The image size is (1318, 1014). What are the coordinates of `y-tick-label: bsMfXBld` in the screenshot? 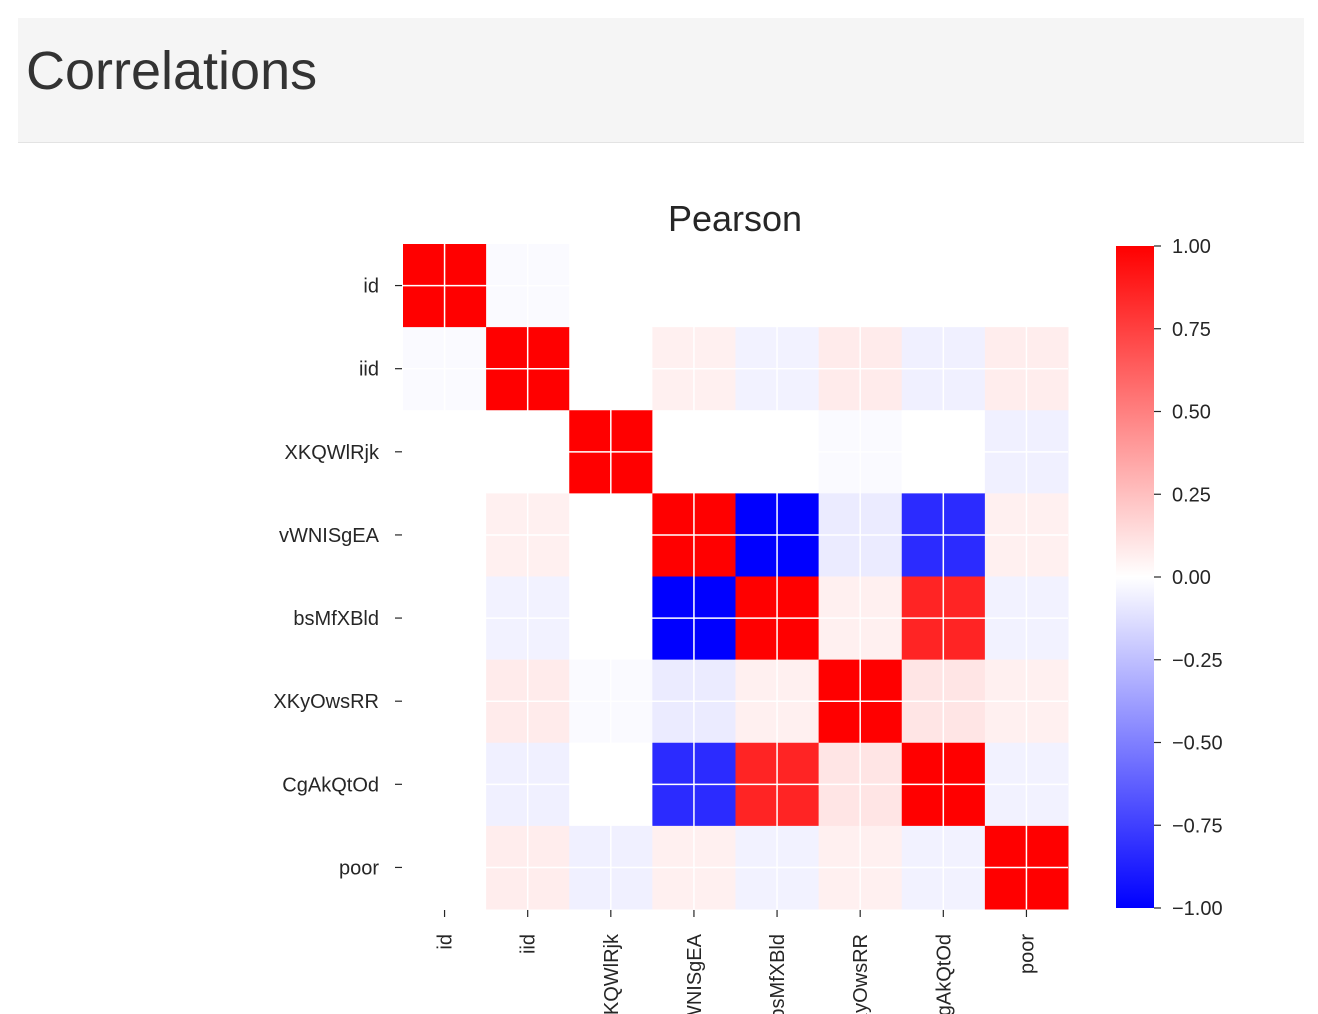 It's located at (336, 619).